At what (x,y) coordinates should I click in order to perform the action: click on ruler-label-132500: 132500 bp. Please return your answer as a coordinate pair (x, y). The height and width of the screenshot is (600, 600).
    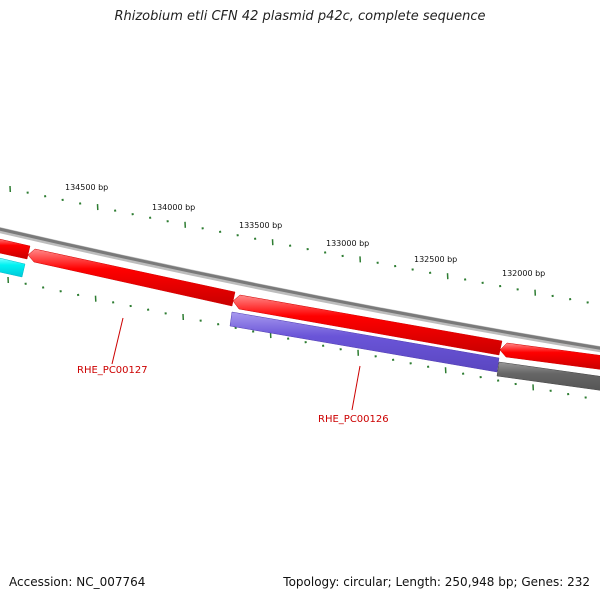
    Looking at the image, I should click on (435, 259).